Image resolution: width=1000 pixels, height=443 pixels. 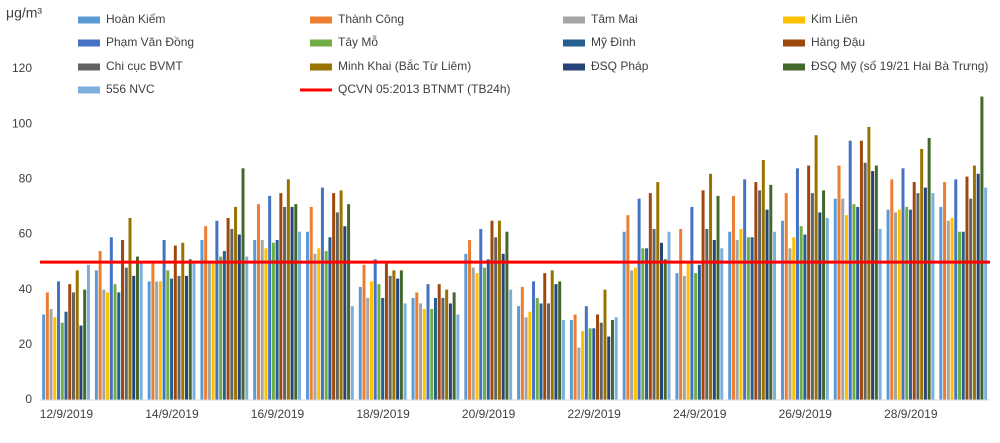 I want to click on legend-label: Kim Liên, so click(x=834, y=19).